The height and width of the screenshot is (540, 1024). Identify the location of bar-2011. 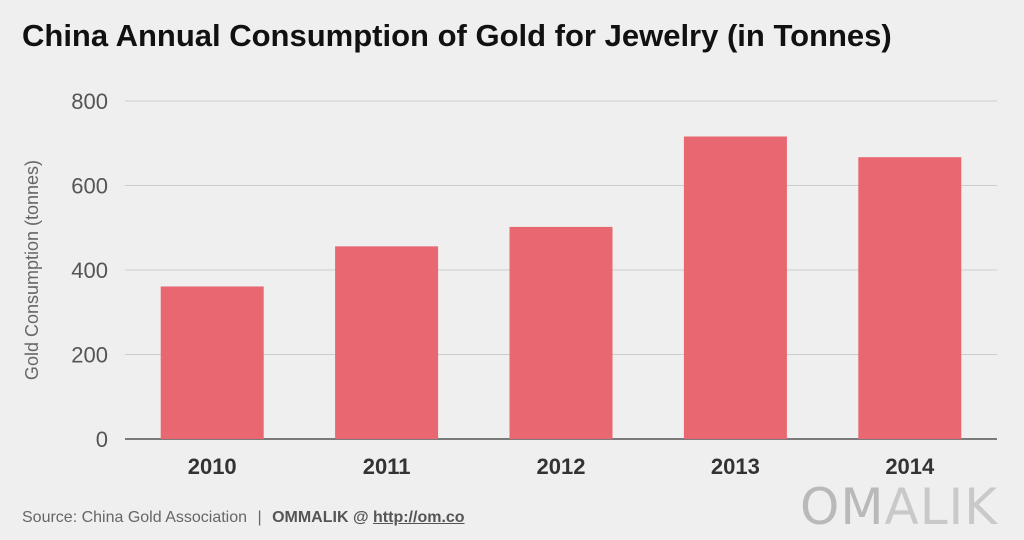
(387, 342).